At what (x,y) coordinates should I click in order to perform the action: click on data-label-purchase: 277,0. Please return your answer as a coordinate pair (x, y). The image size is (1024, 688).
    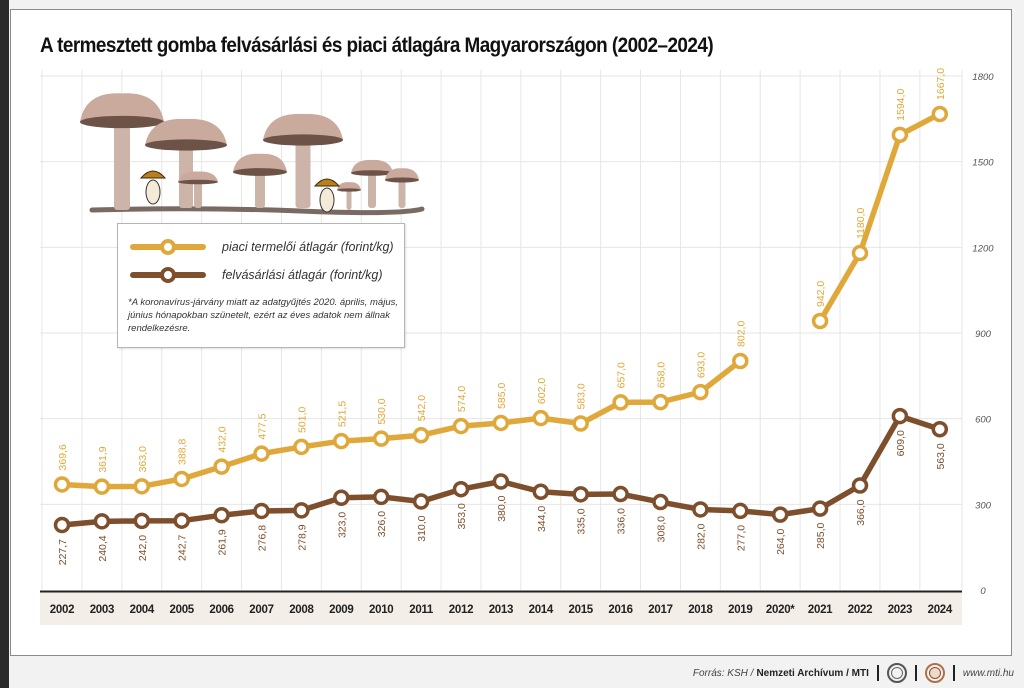
    Looking at the image, I should click on (741, 538).